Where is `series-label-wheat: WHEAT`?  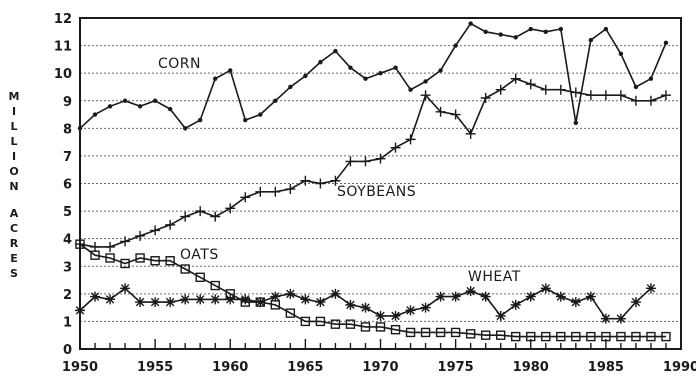 series-label-wheat: WHEAT is located at coordinates (494, 277).